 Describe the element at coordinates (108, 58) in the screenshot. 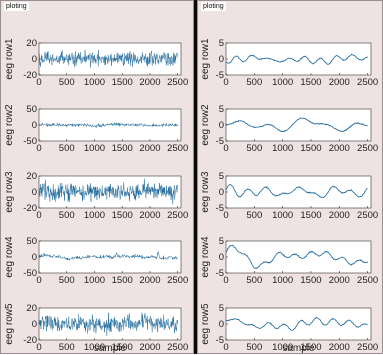

I see `eeg-row1-line` at that location.